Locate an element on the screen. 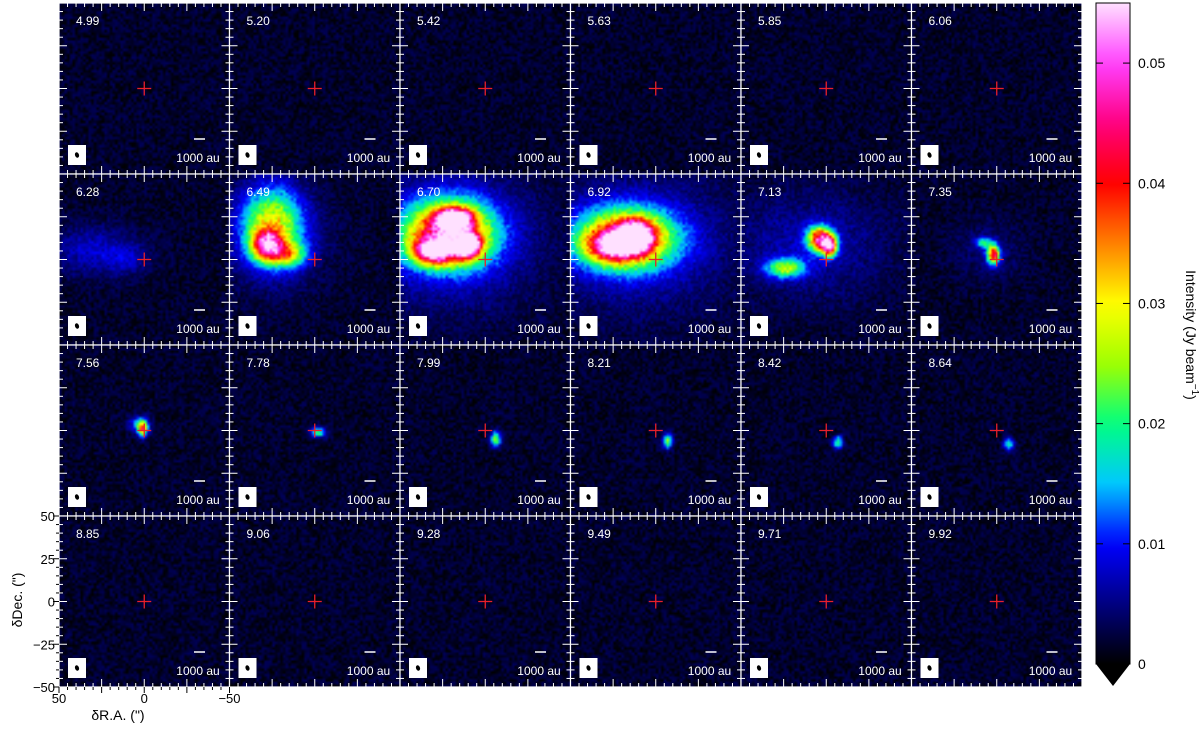 Image resolution: width=1200 pixels, height=732 pixels. channel-label: 8.42 is located at coordinates (770, 363).